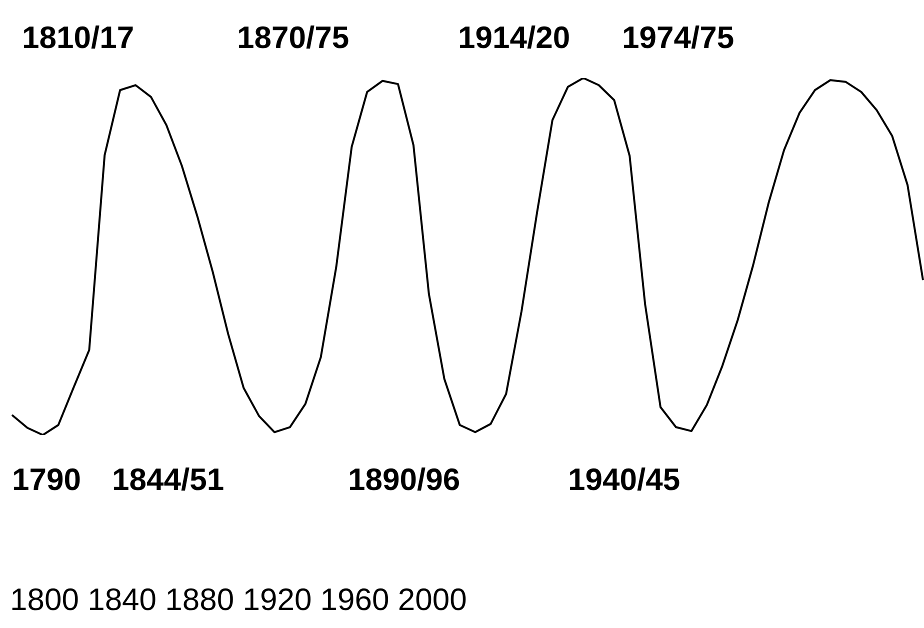  I want to click on text: 1810/17, so click(78, 37).